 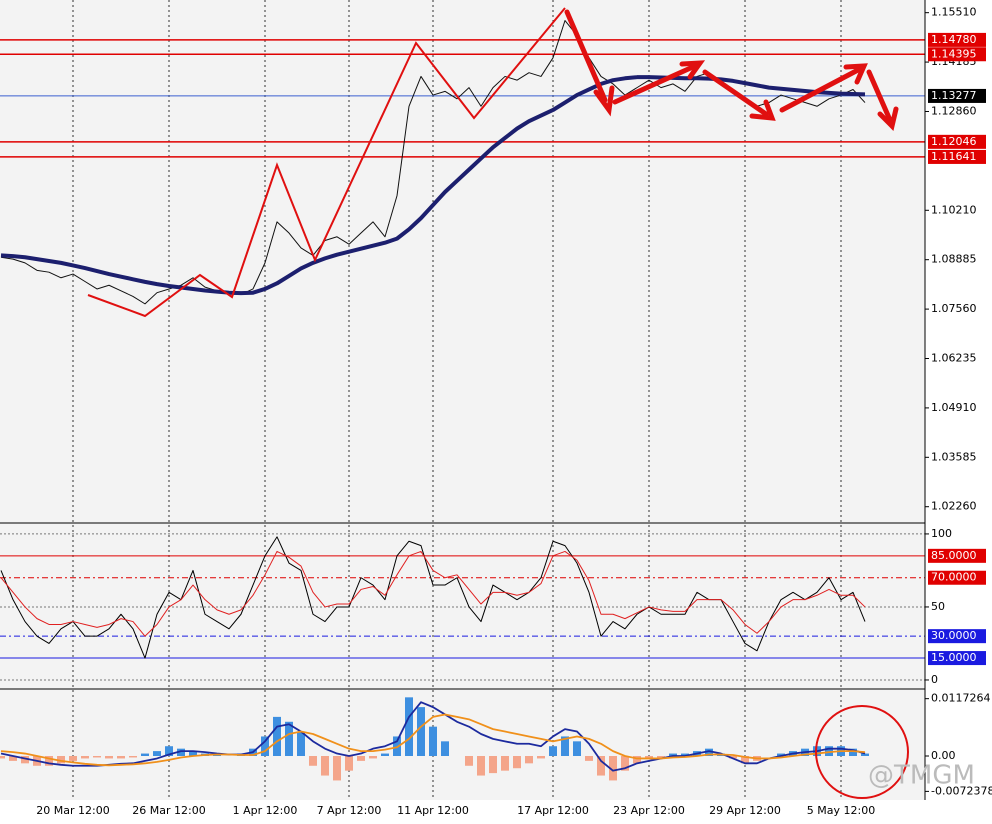 What do you see at coordinates (954, 308) in the screenshot?
I see `y-tick-label: 1.07560` at bounding box center [954, 308].